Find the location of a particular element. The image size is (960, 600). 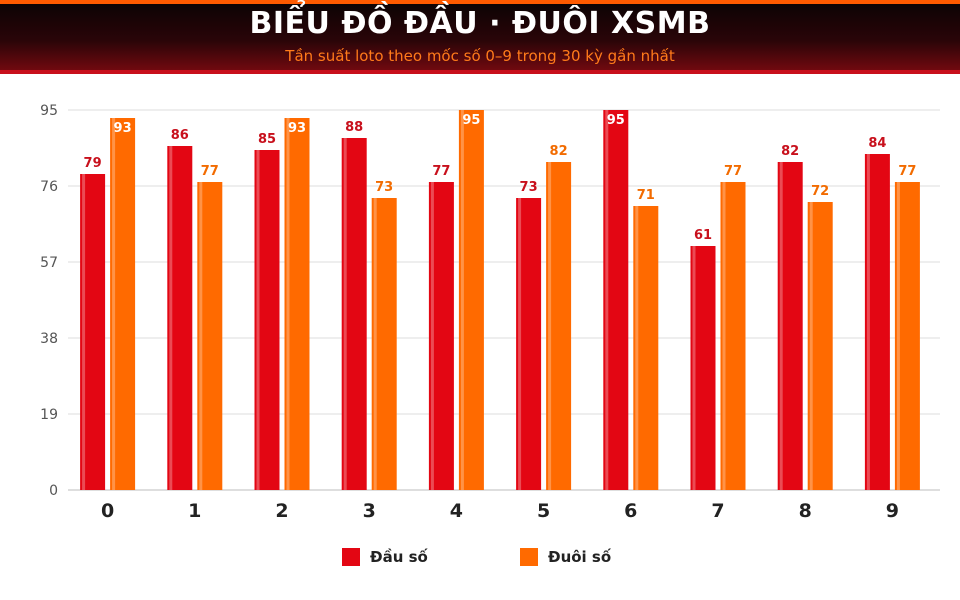

chart-title: BIỂU ĐỒ ĐẦU · ĐUÔI XSMB is located at coordinates (480, 23).